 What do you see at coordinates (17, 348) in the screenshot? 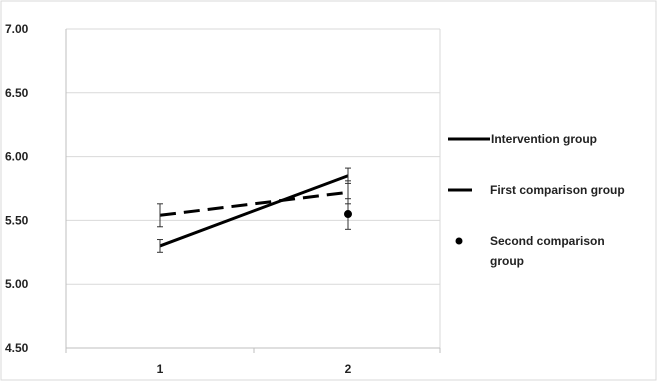
I see `y-tick-label: 4.50` at bounding box center [17, 348].